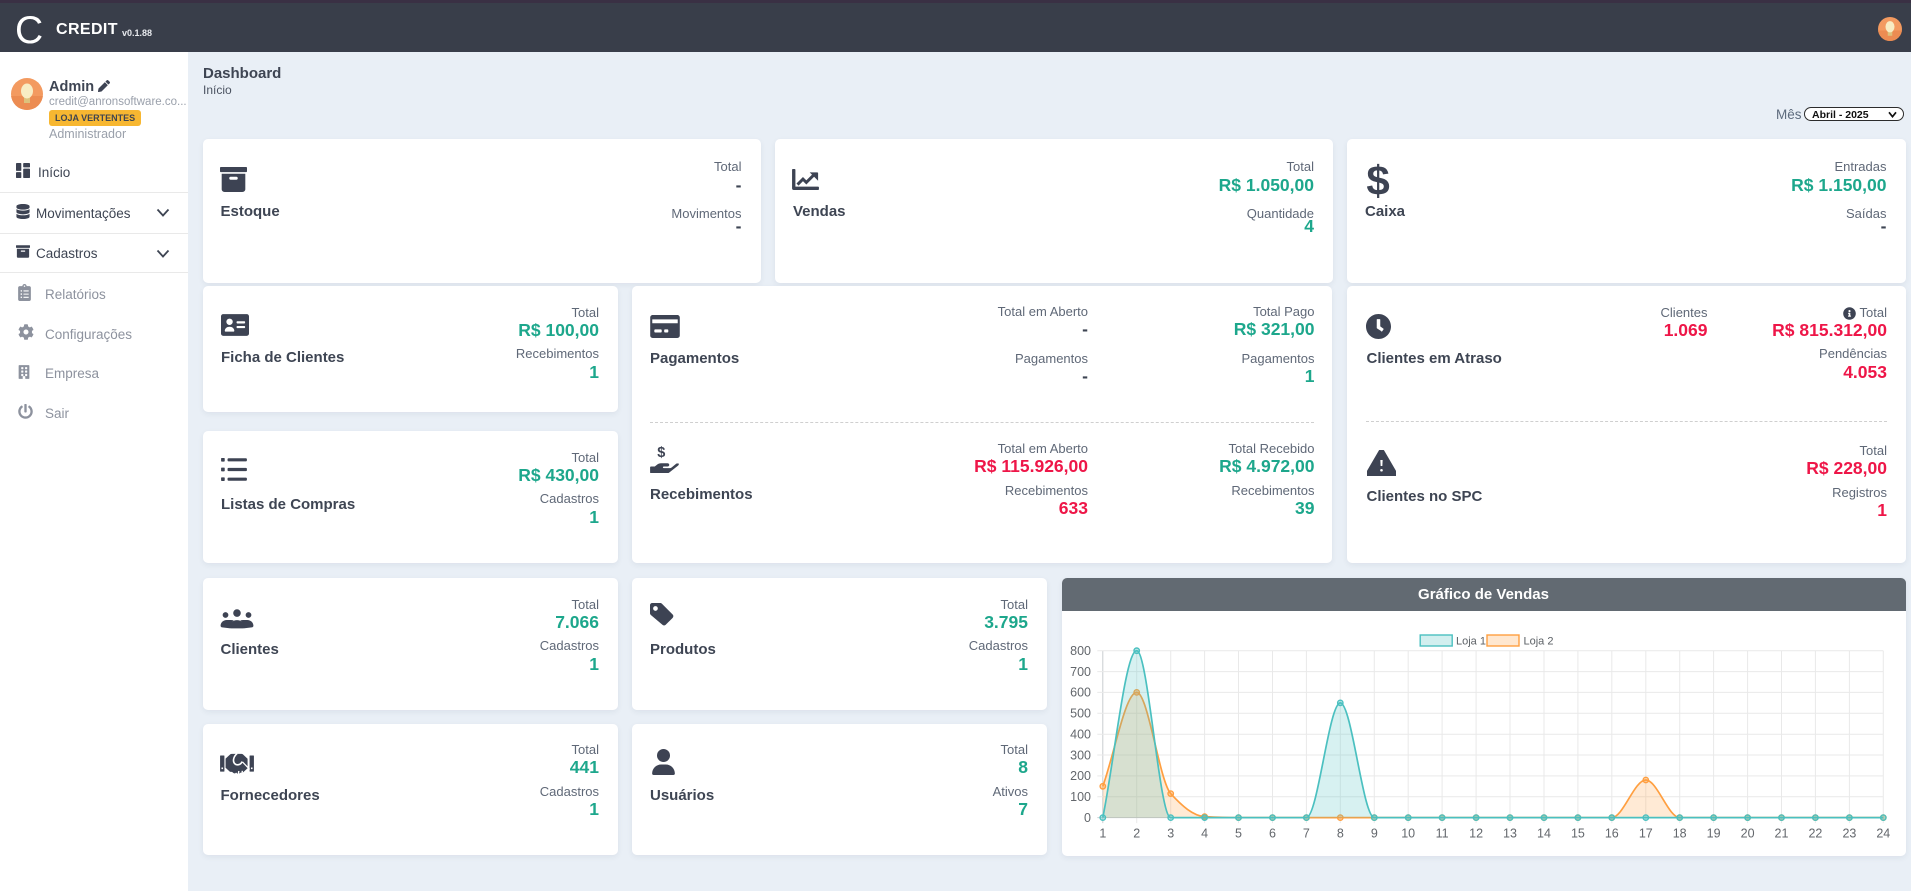  Describe the element at coordinates (1204, 834) in the screenshot. I see `svg-text: 4` at that location.